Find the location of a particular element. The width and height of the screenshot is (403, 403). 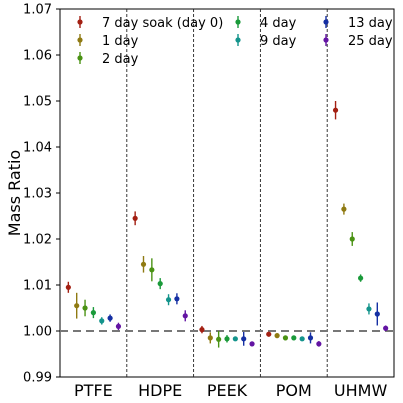

x-tick-label: PEEK is located at coordinates (227, 390).